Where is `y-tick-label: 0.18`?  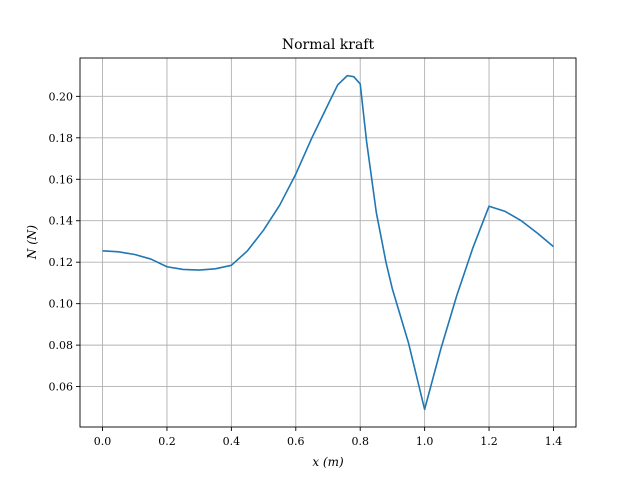
y-tick-label: 0.18 is located at coordinates (61, 138).